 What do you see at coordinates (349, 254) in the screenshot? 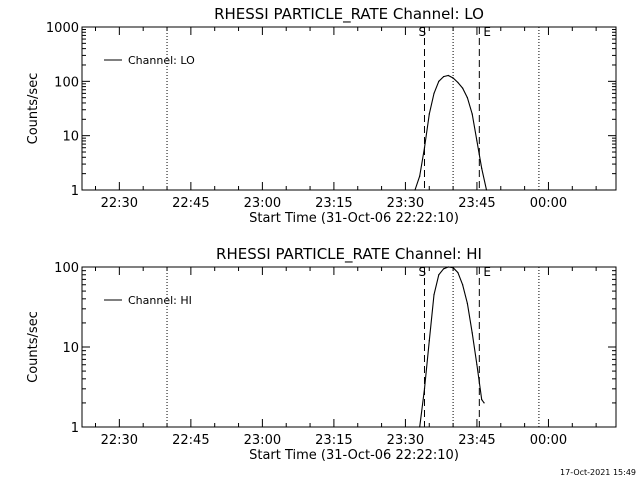
I see `chart-title: RHESSI PARTICLE_RATE Channel: HI` at bounding box center [349, 254].